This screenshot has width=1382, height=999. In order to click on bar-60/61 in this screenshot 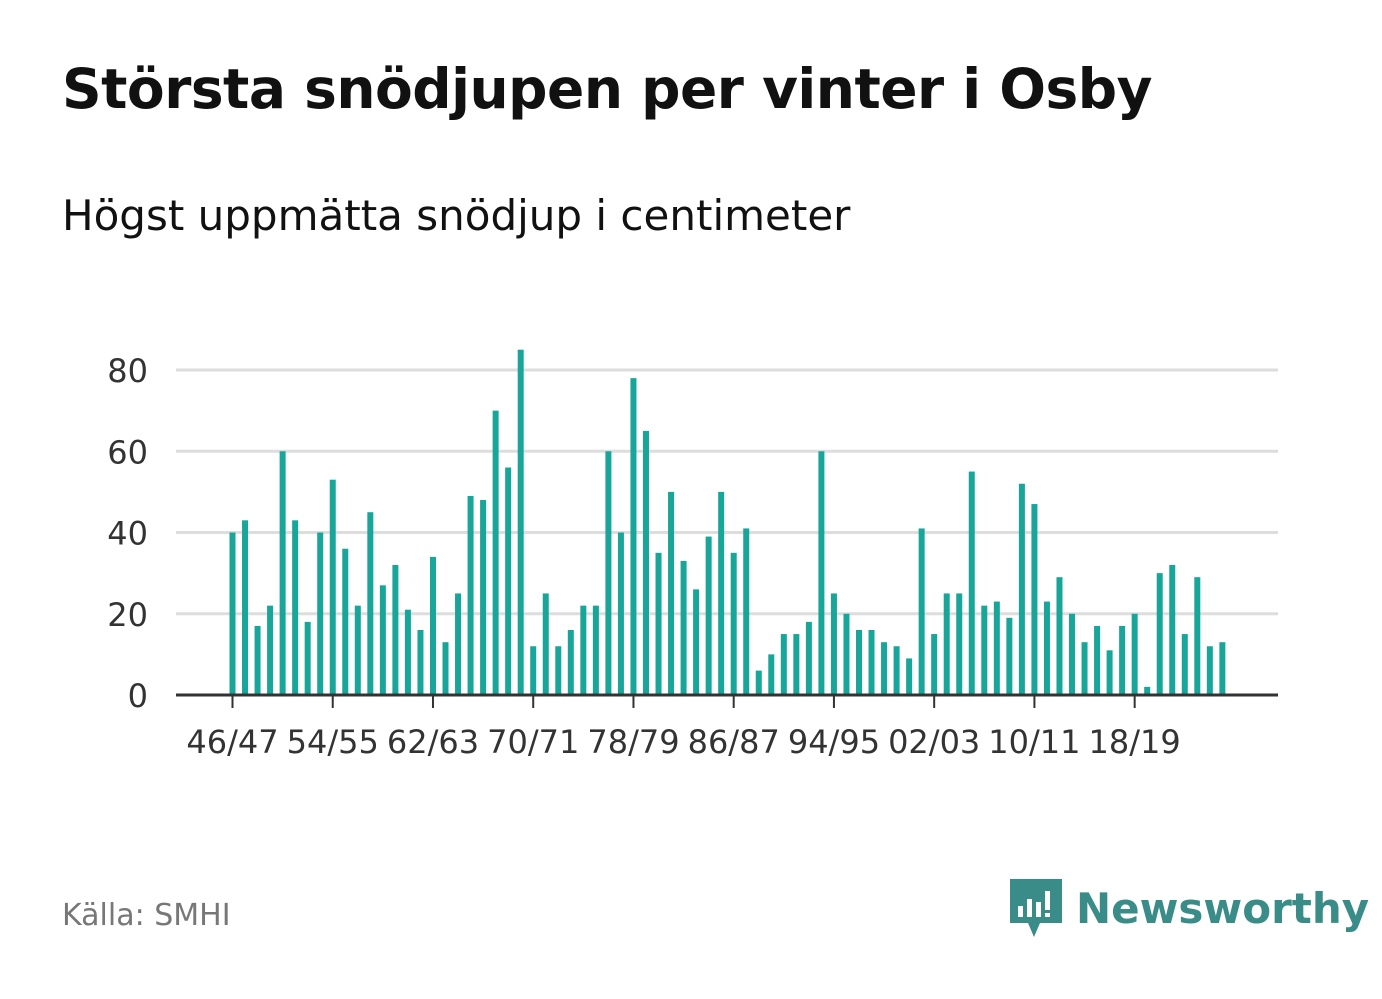, I will do `click(407, 652)`.